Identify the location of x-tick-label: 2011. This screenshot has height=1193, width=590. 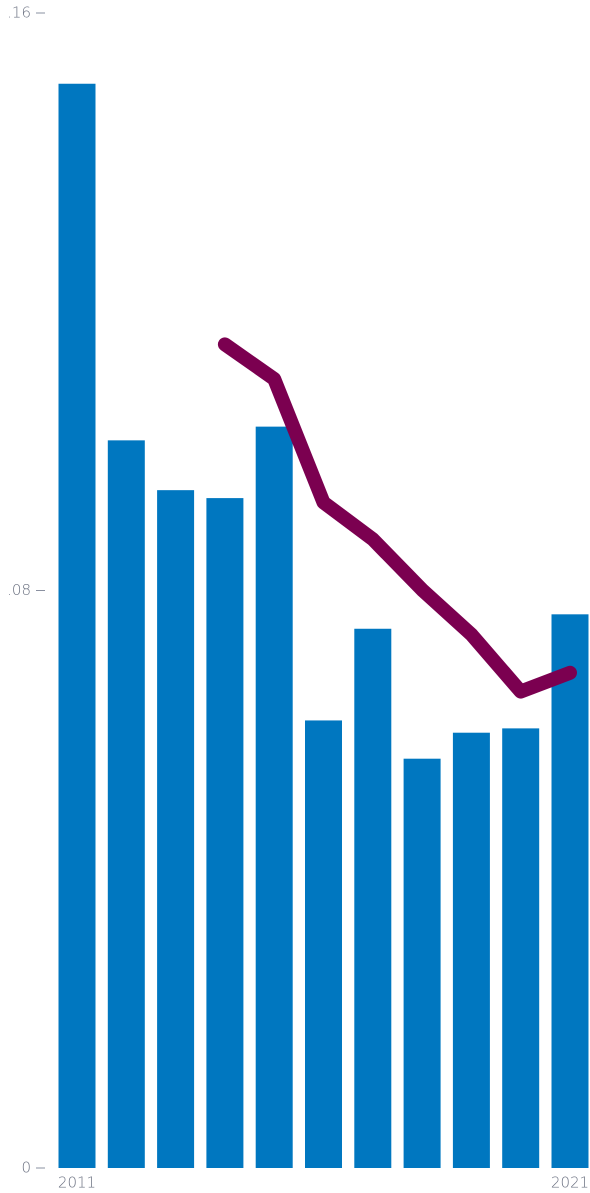
(77, 1183).